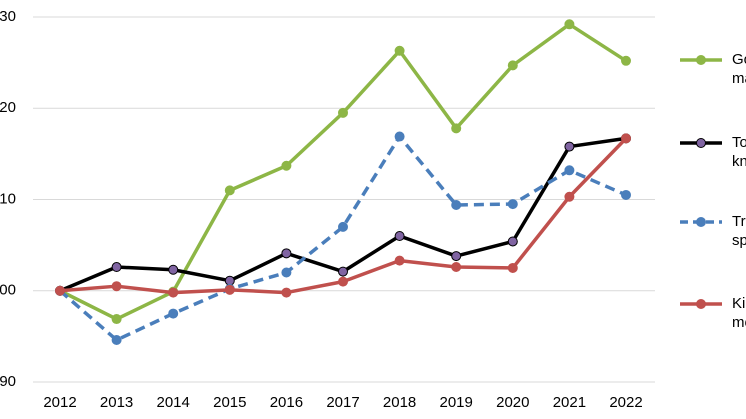  What do you see at coordinates (8, 290) in the screenshot?
I see `y-tick-label: 100` at bounding box center [8, 290].